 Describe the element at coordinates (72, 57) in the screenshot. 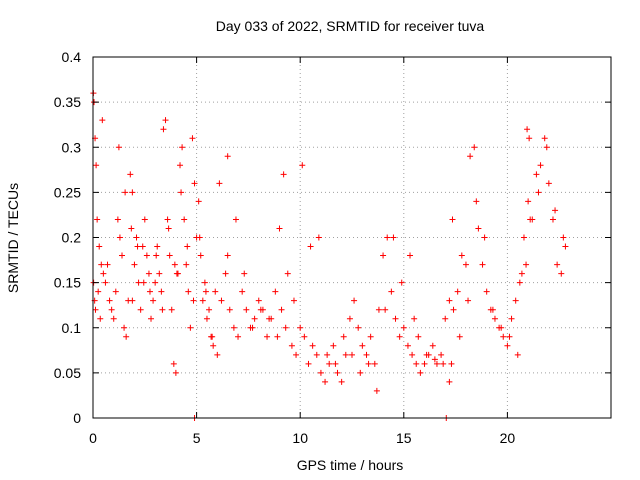

I see `y-tick-label: 0.4` at that location.